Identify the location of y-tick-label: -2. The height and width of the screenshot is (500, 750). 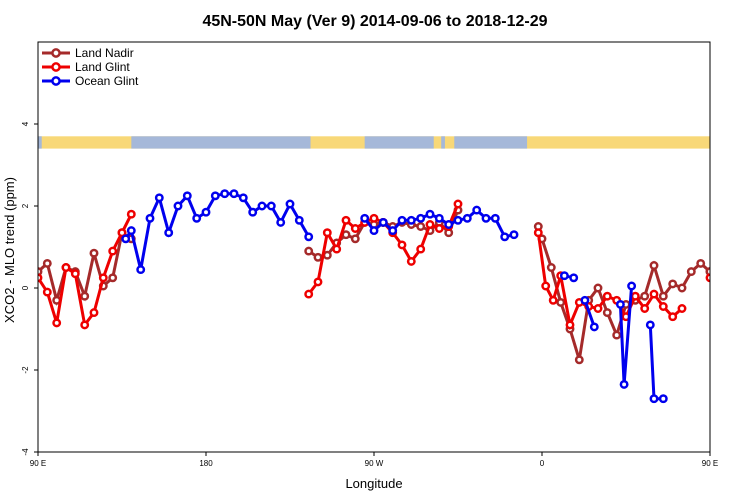
(25, 370).